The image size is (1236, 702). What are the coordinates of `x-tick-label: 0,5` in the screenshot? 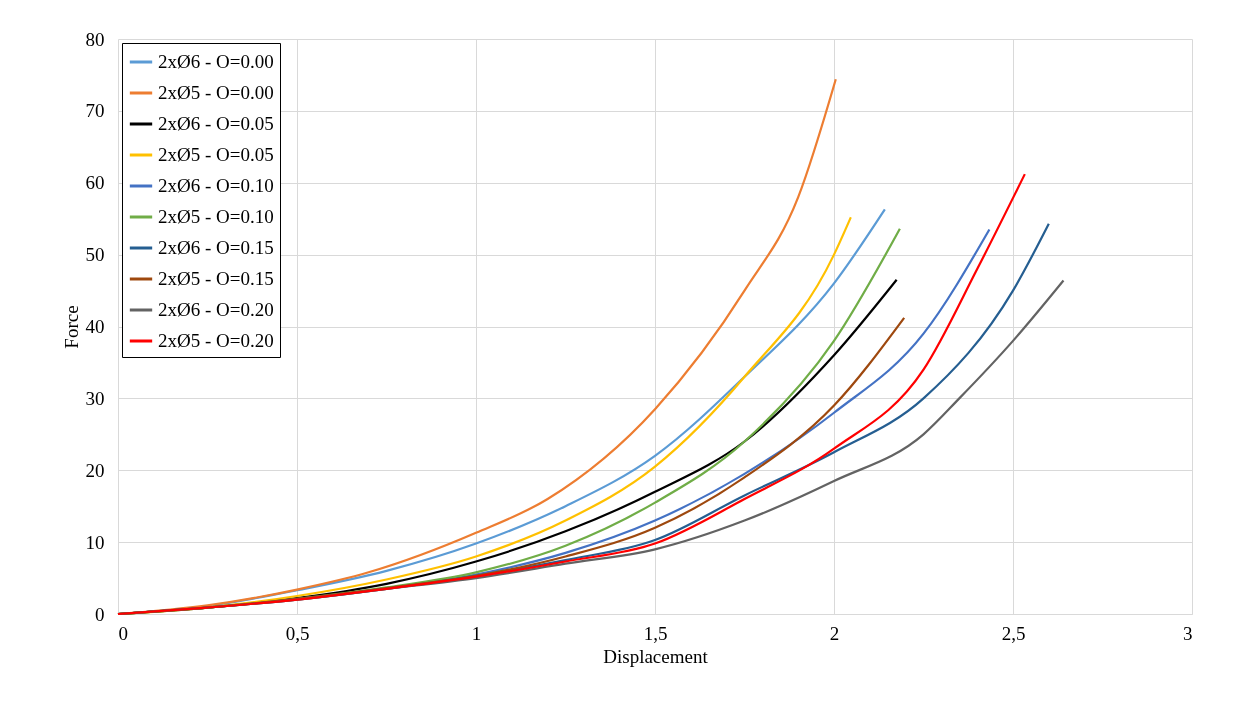 It's located at (297, 633).